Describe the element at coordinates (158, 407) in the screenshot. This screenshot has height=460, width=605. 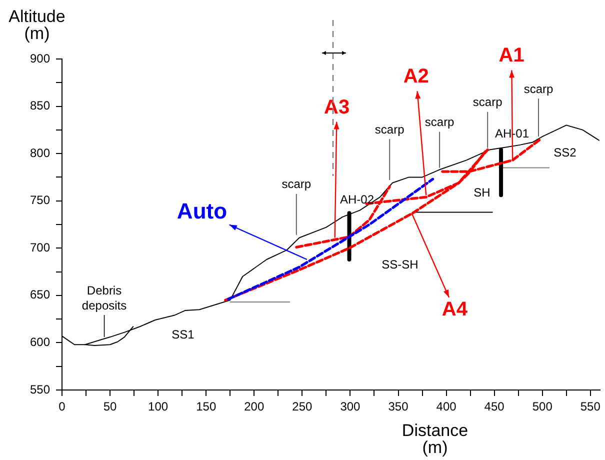
I see `x-tick-label: 100` at that location.